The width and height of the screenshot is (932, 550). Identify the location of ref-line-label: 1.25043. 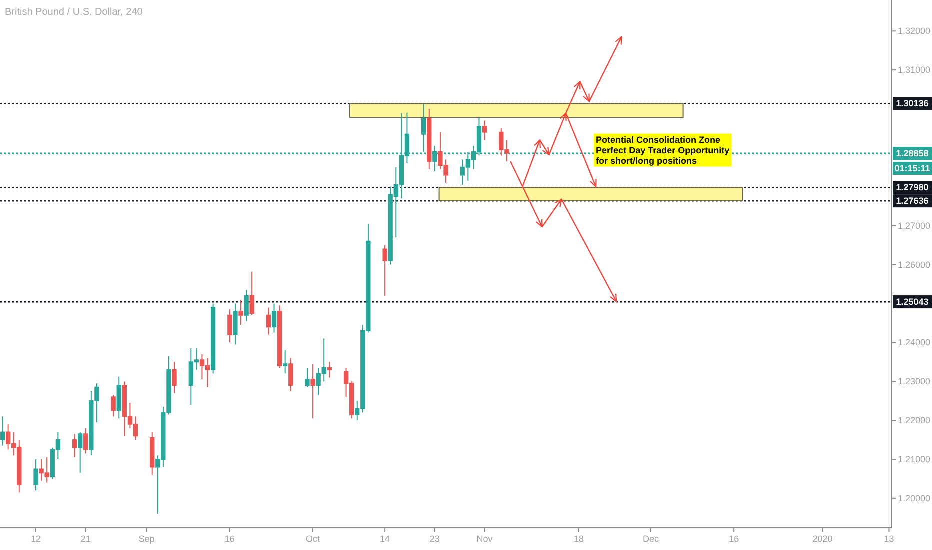
(912, 302).